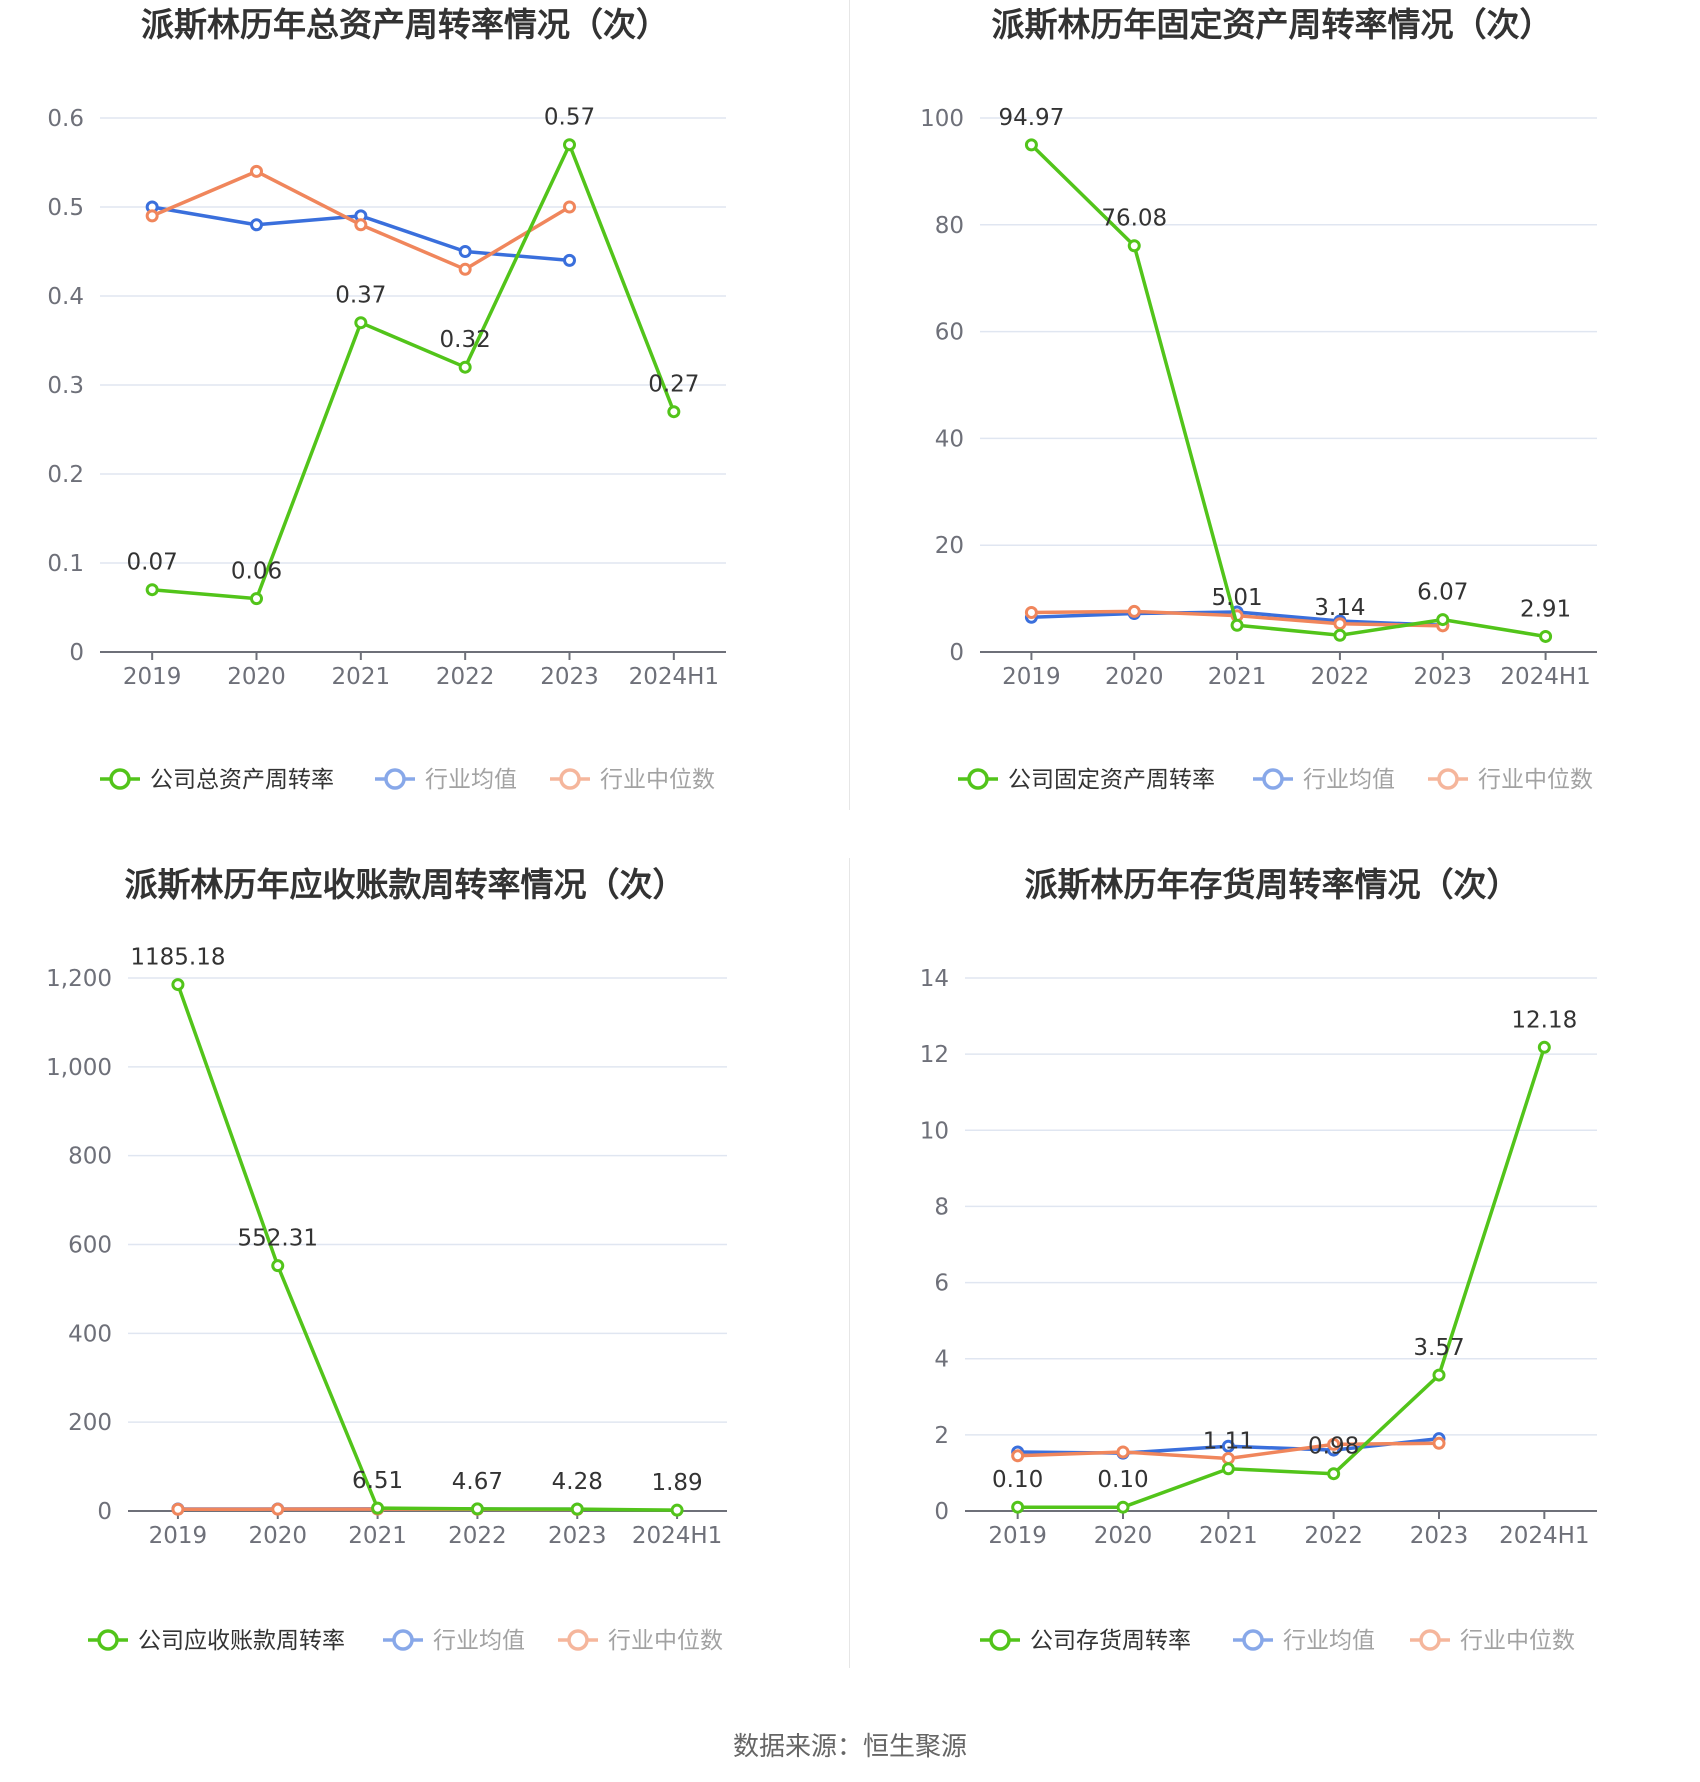 The height and width of the screenshot is (1782, 1700). What do you see at coordinates (673, 385) in the screenshot?
I see `data-label: 0.27` at bounding box center [673, 385].